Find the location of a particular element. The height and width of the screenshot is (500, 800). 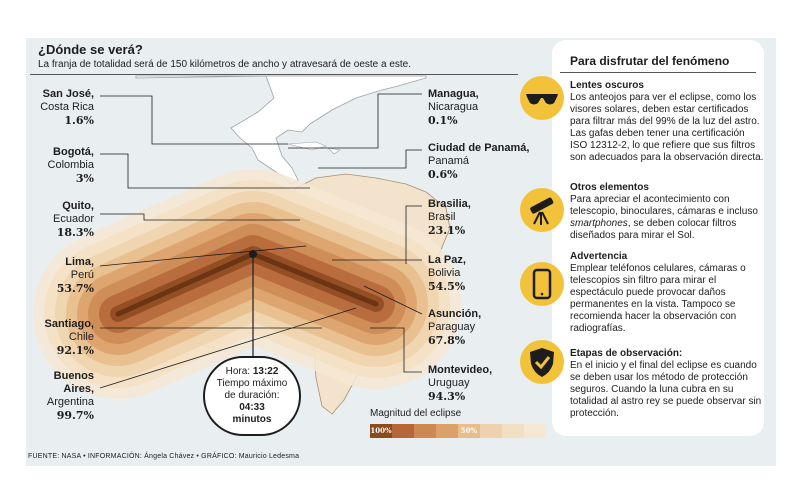

section-head-otros: Otros elementos is located at coordinates (609, 187).